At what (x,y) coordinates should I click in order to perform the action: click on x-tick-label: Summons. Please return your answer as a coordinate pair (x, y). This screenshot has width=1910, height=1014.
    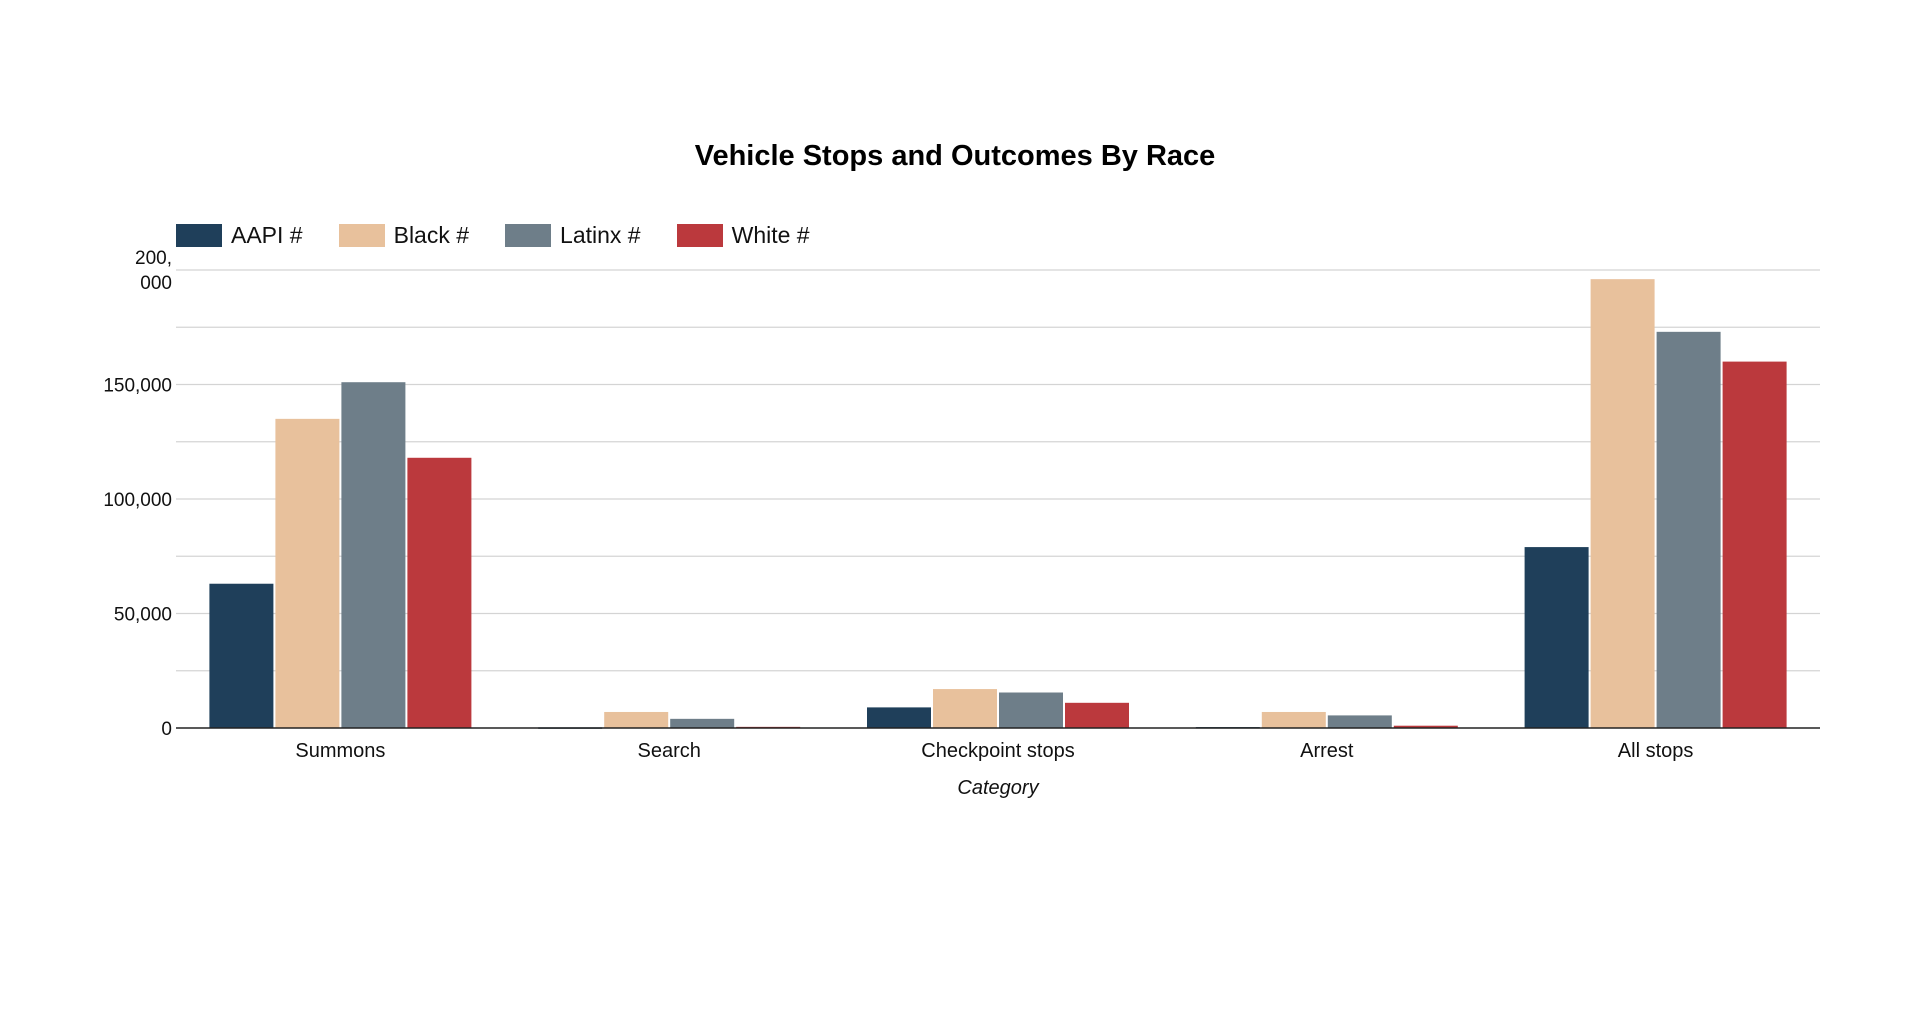
    Looking at the image, I should click on (340, 751).